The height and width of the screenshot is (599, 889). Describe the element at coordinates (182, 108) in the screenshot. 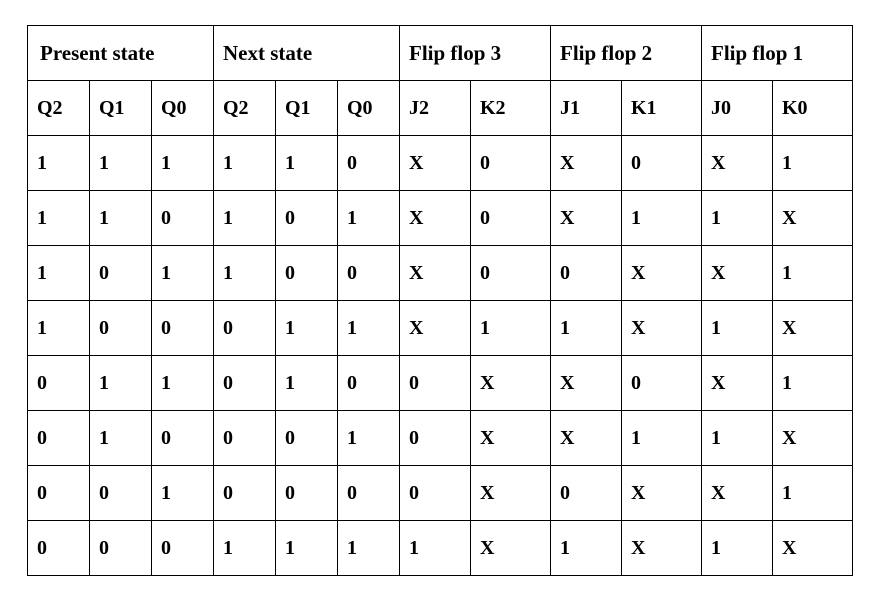

I see `column-header-present-q0: Q0` at that location.